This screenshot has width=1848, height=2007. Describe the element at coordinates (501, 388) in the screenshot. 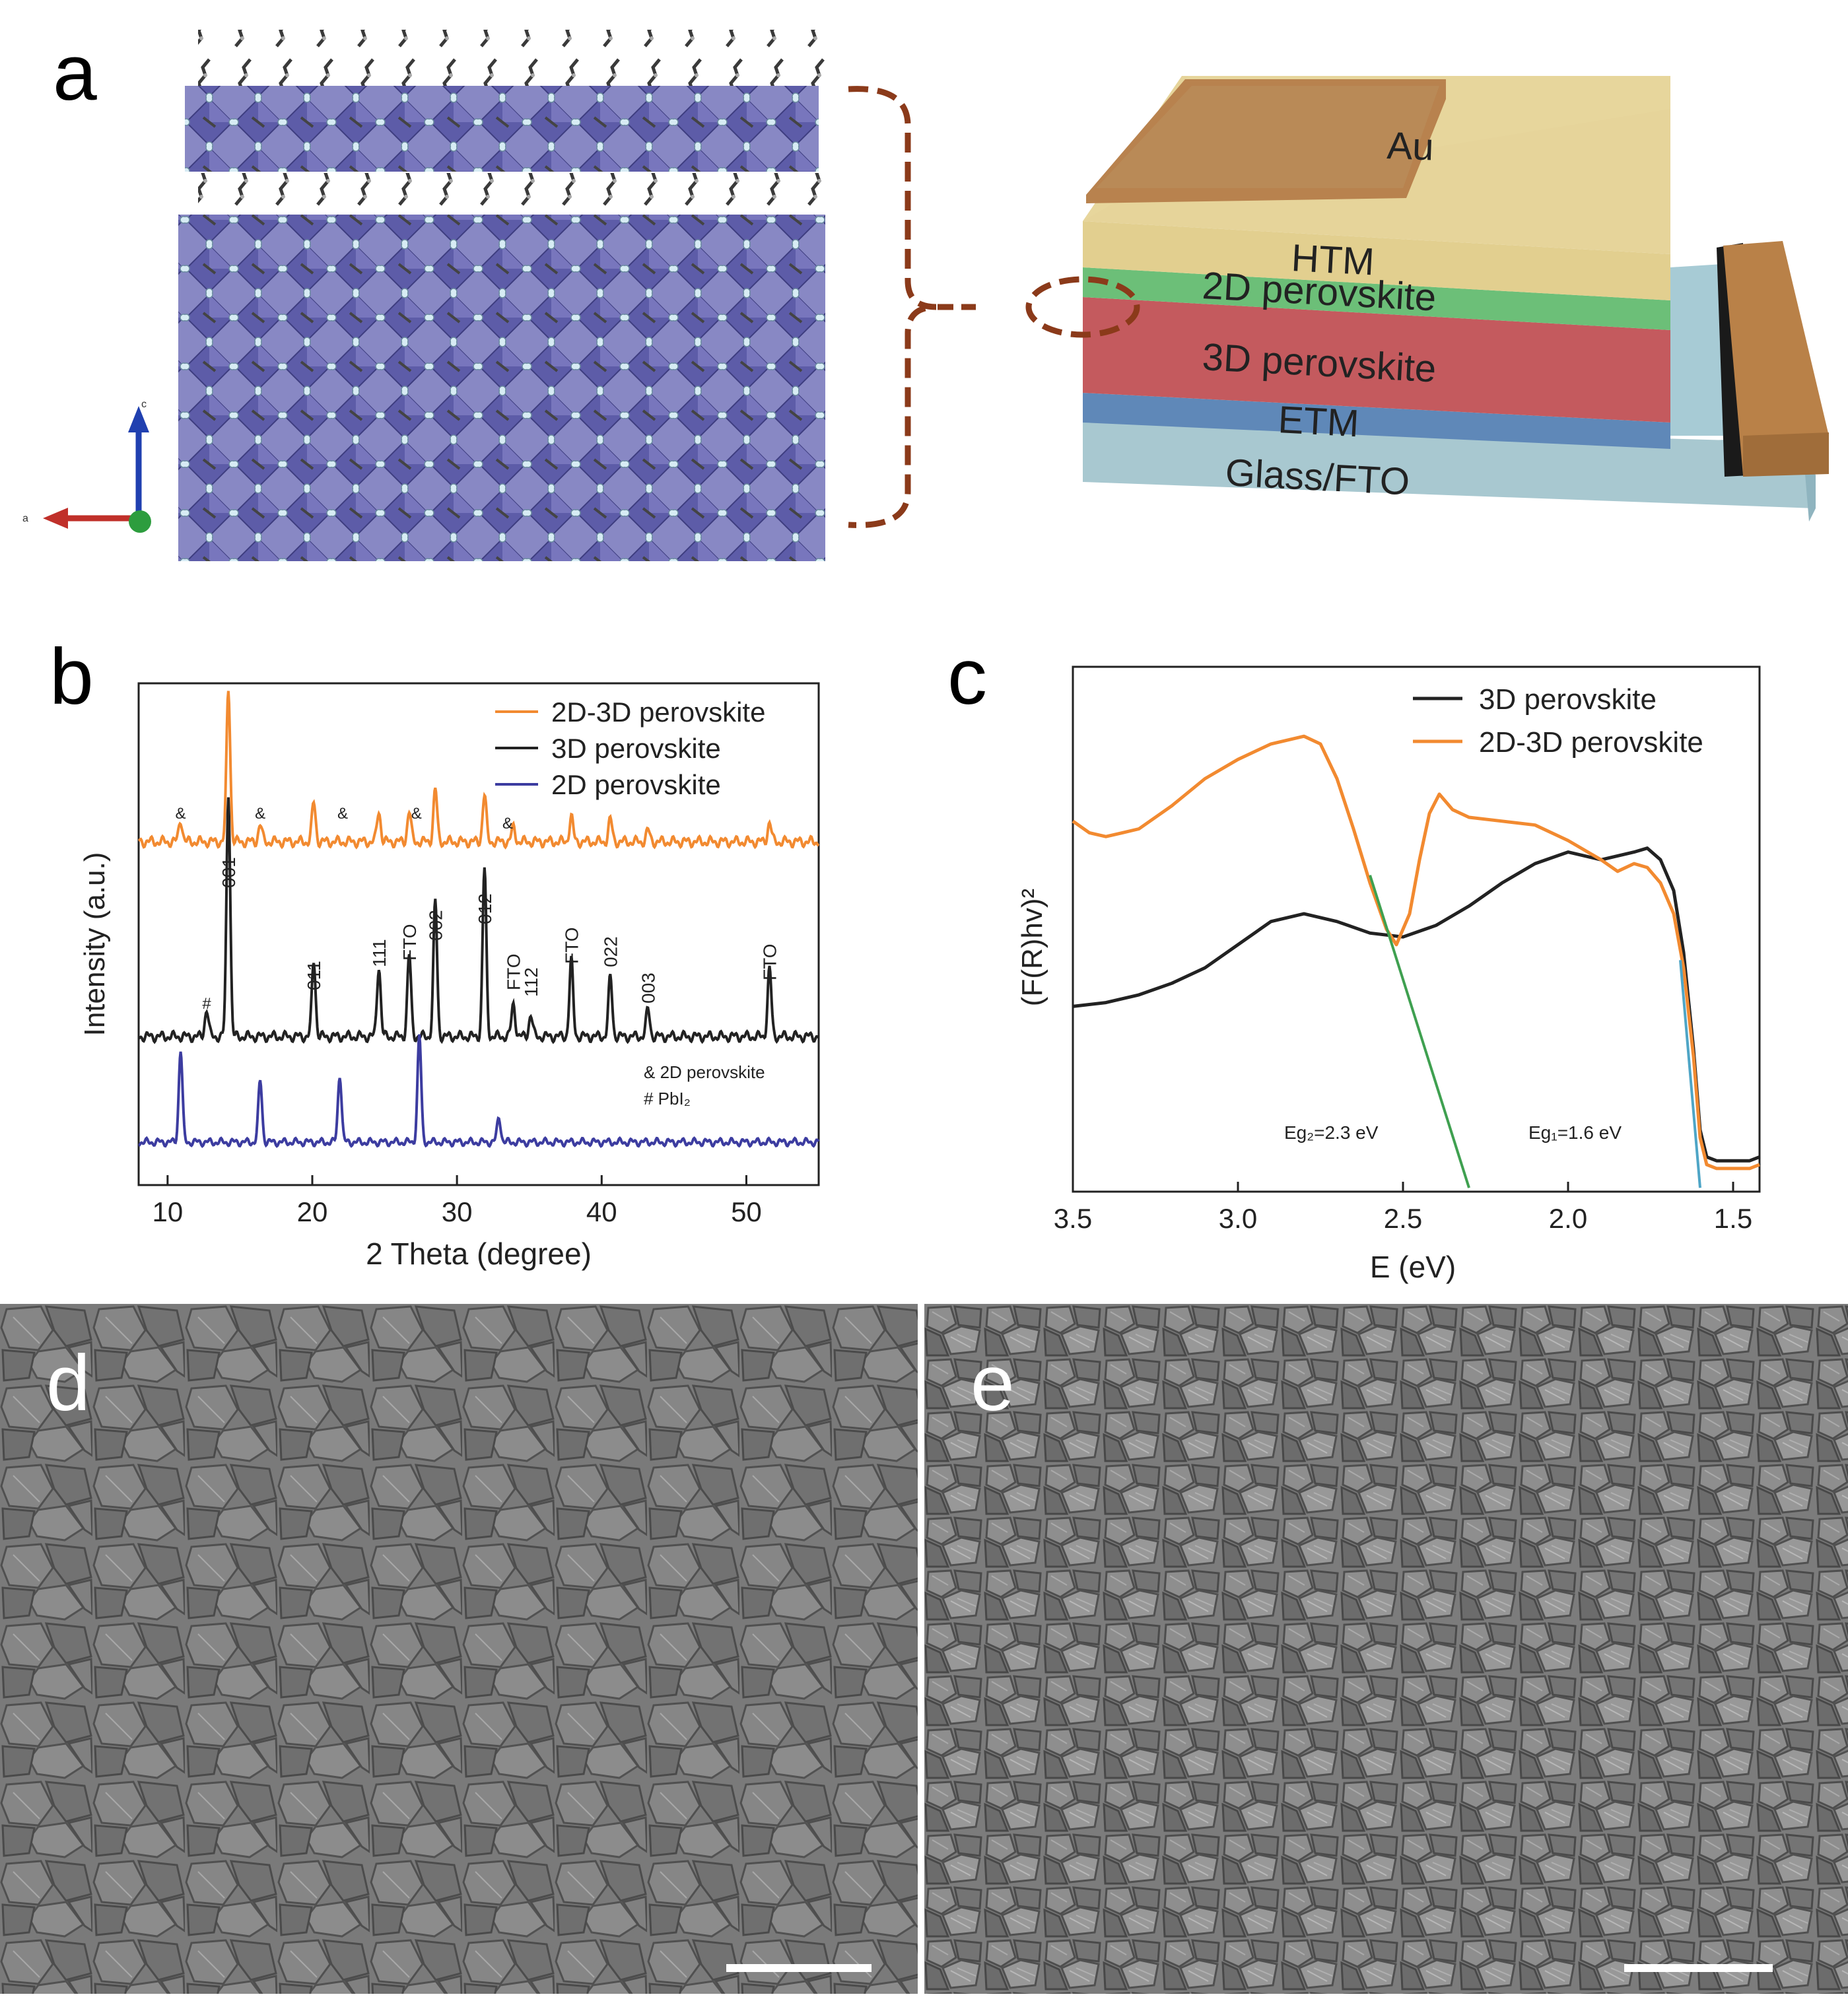

I see `octahedra-bulk-3d` at that location.